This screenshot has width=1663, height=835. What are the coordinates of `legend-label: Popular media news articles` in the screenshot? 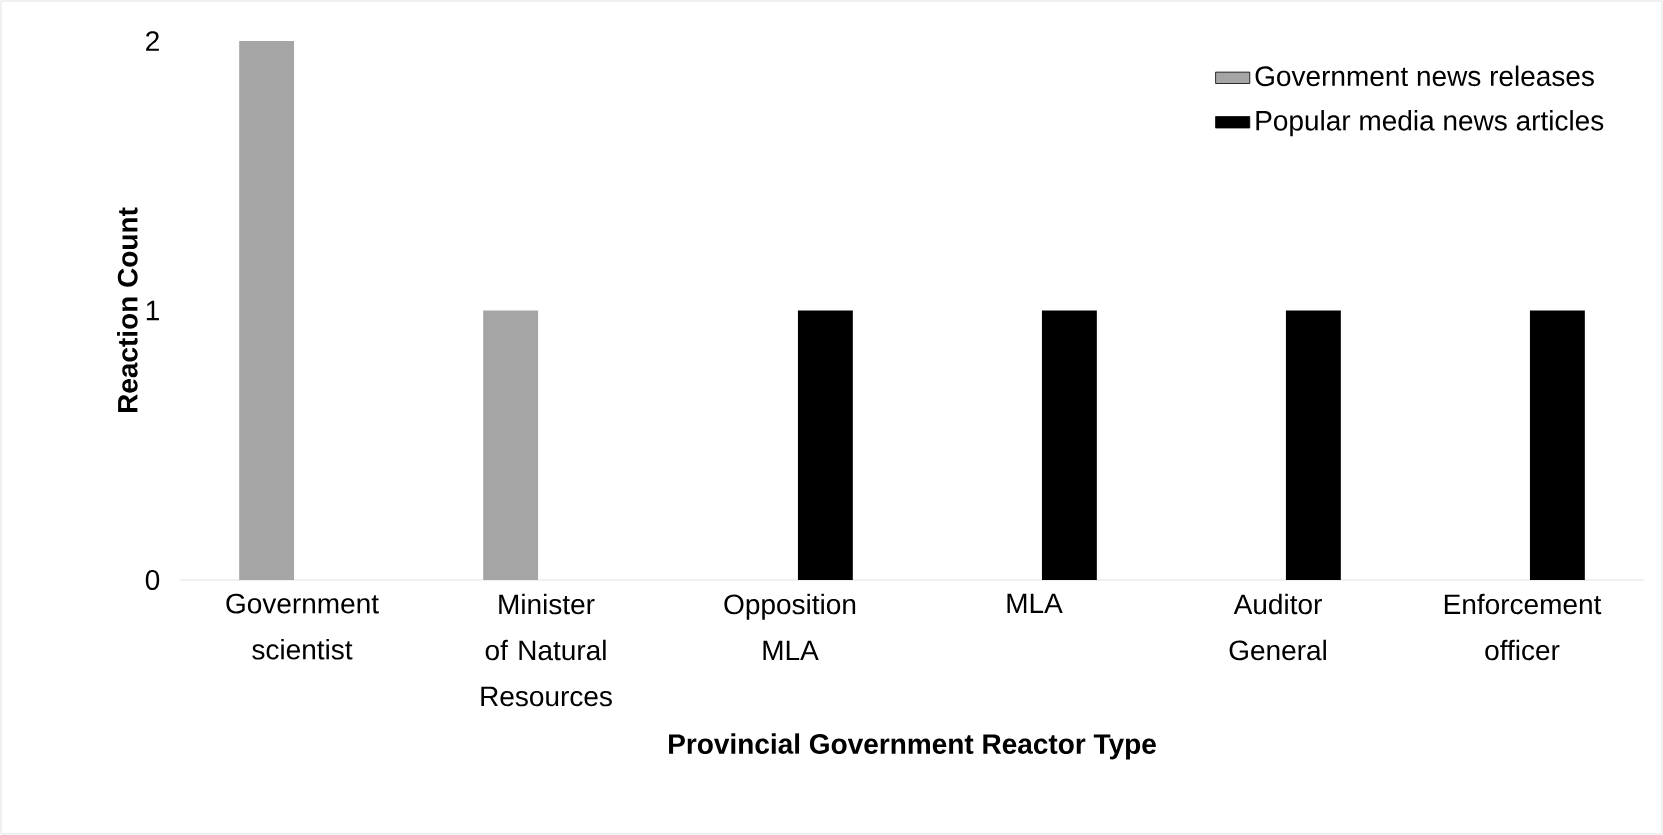 It's located at (1430, 123).